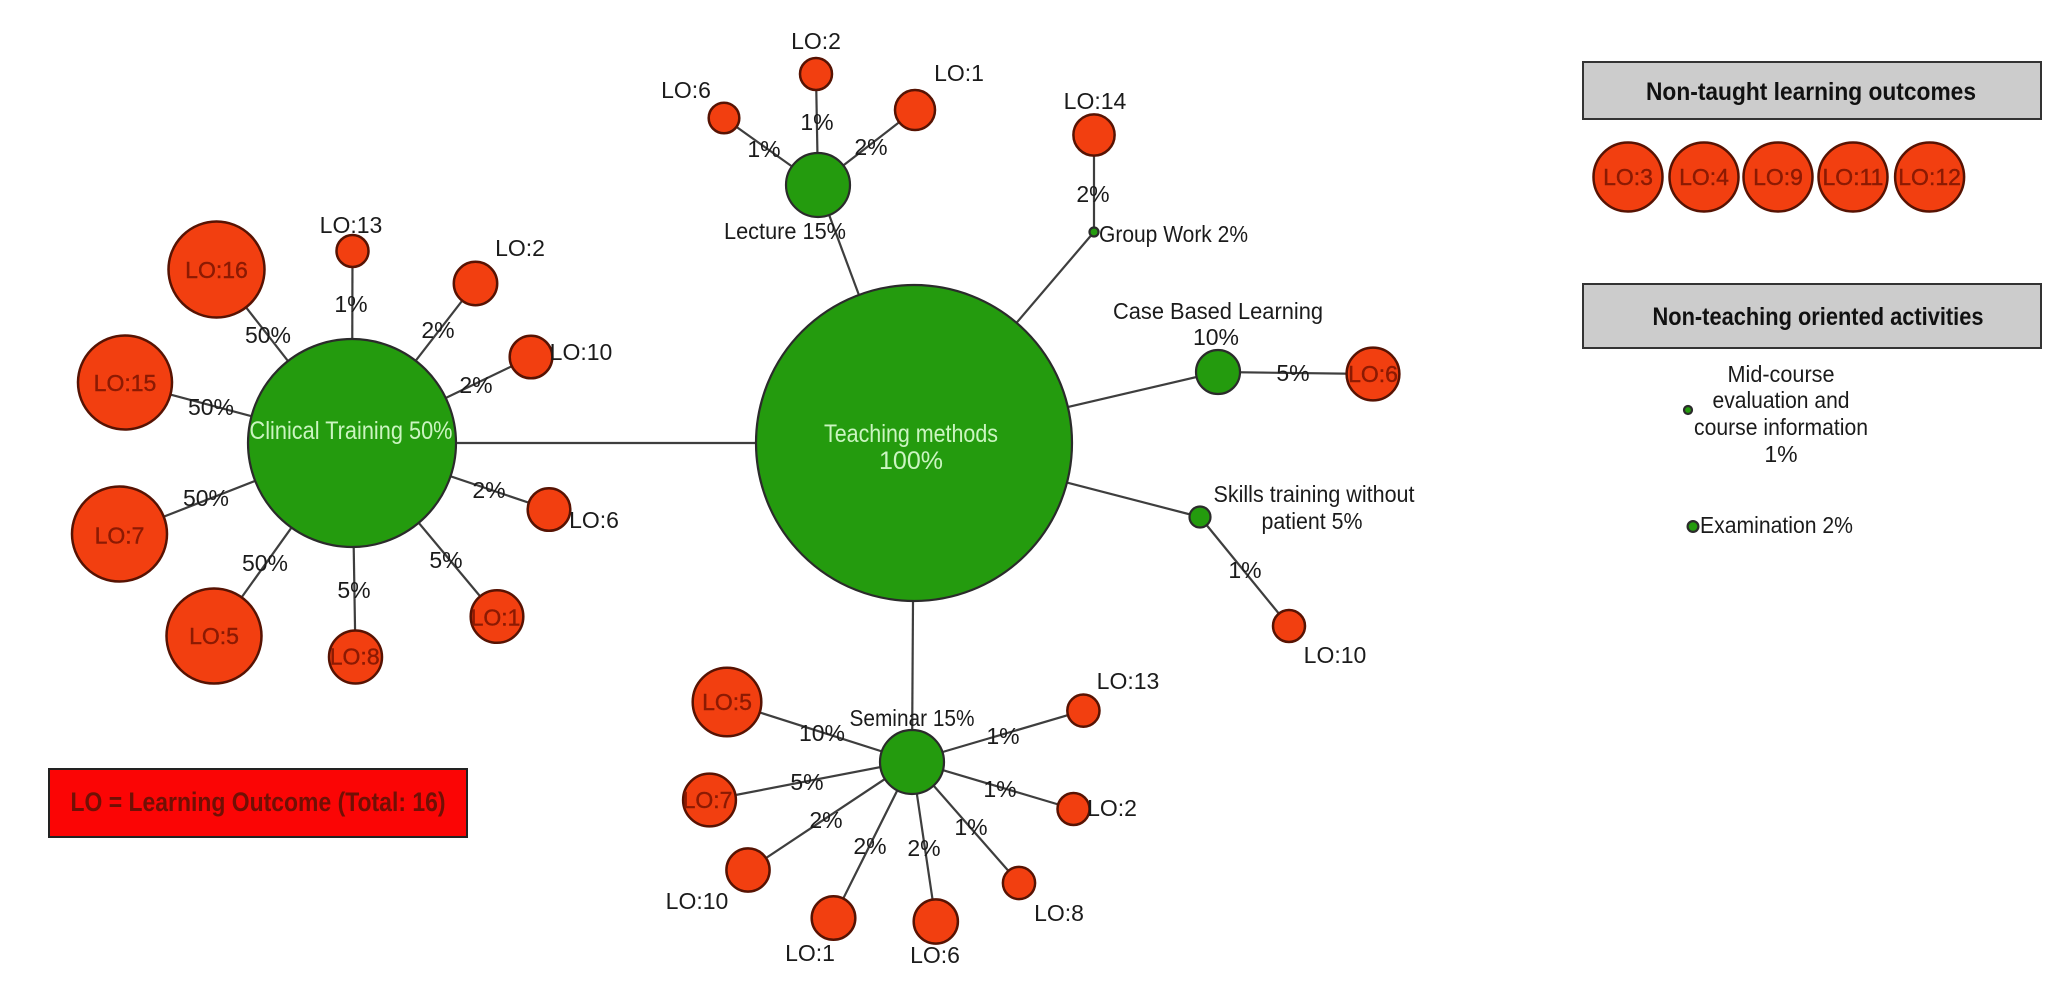  What do you see at coordinates (911, 434) in the screenshot?
I see `svg-text: Teaching methods` at bounding box center [911, 434].